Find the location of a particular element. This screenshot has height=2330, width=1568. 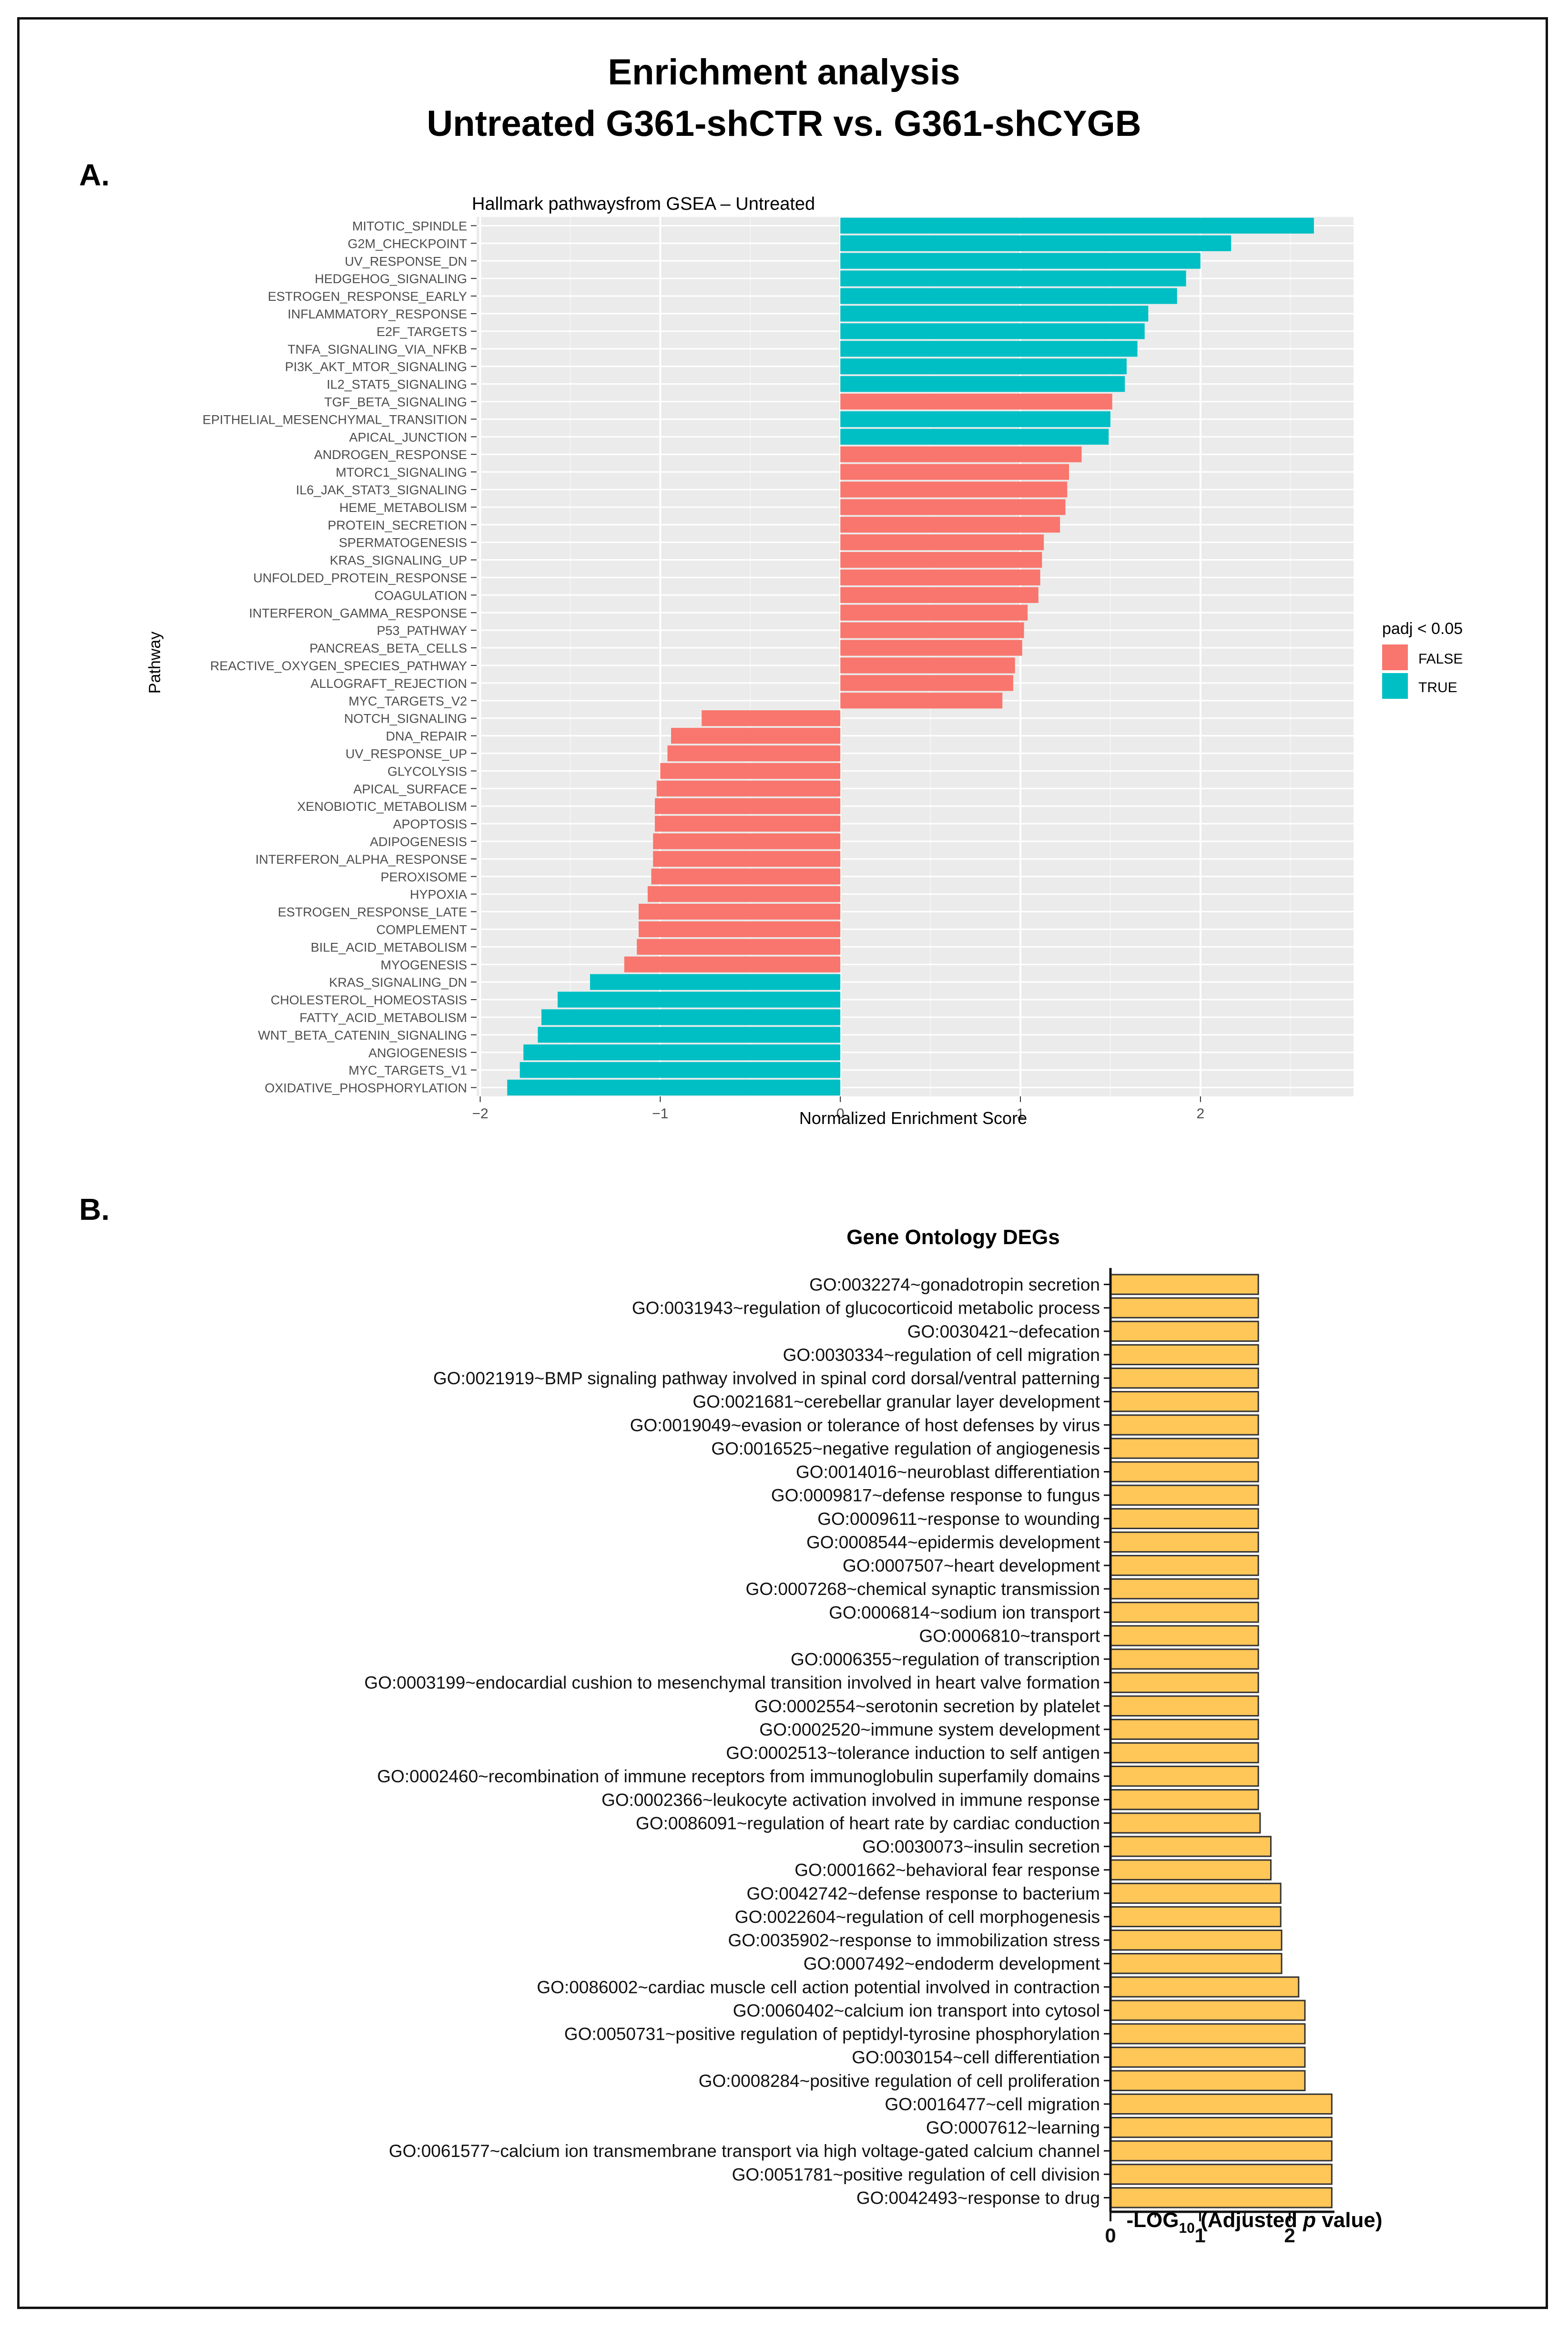

gsea-x-ticks: −2 −1 0 1 2 is located at coordinates (838, 1109).